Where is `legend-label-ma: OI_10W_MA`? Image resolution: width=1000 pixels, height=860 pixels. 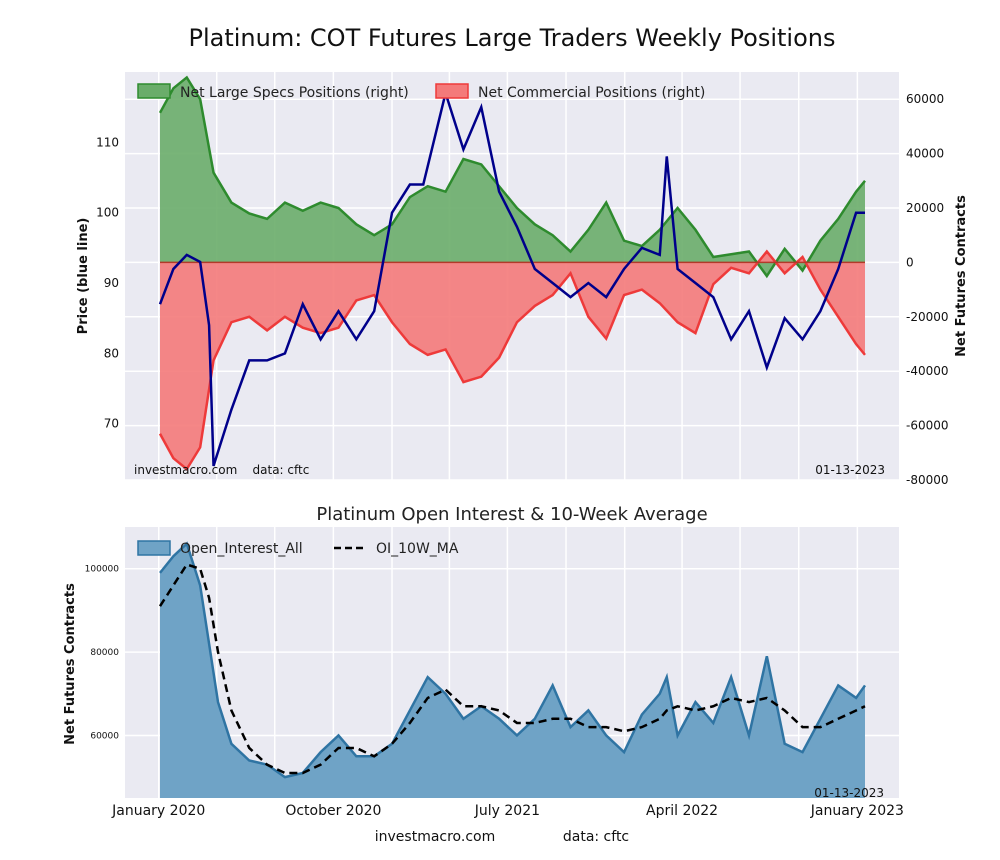
legend-label-ma: OI_10W_MA is located at coordinates (417, 549).